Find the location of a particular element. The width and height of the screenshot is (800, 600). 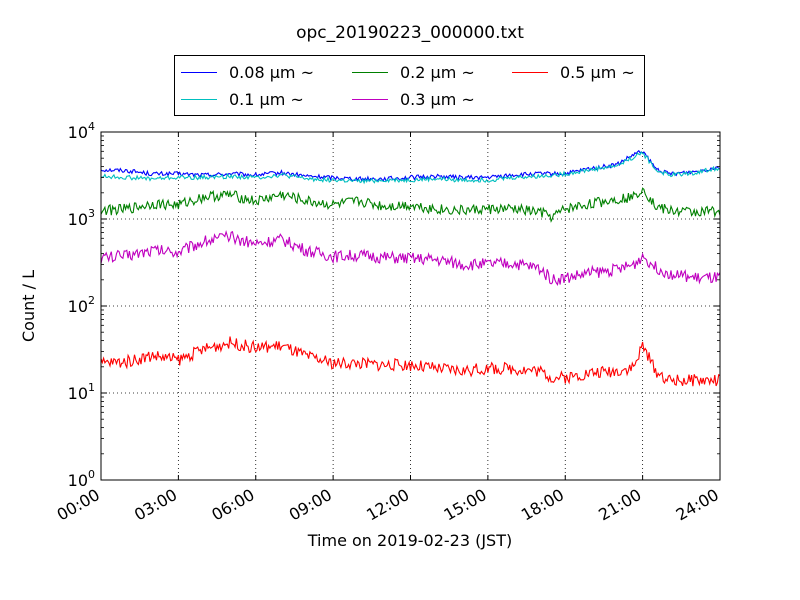

y-tick-label: 10¹ is located at coordinates (81, 392).